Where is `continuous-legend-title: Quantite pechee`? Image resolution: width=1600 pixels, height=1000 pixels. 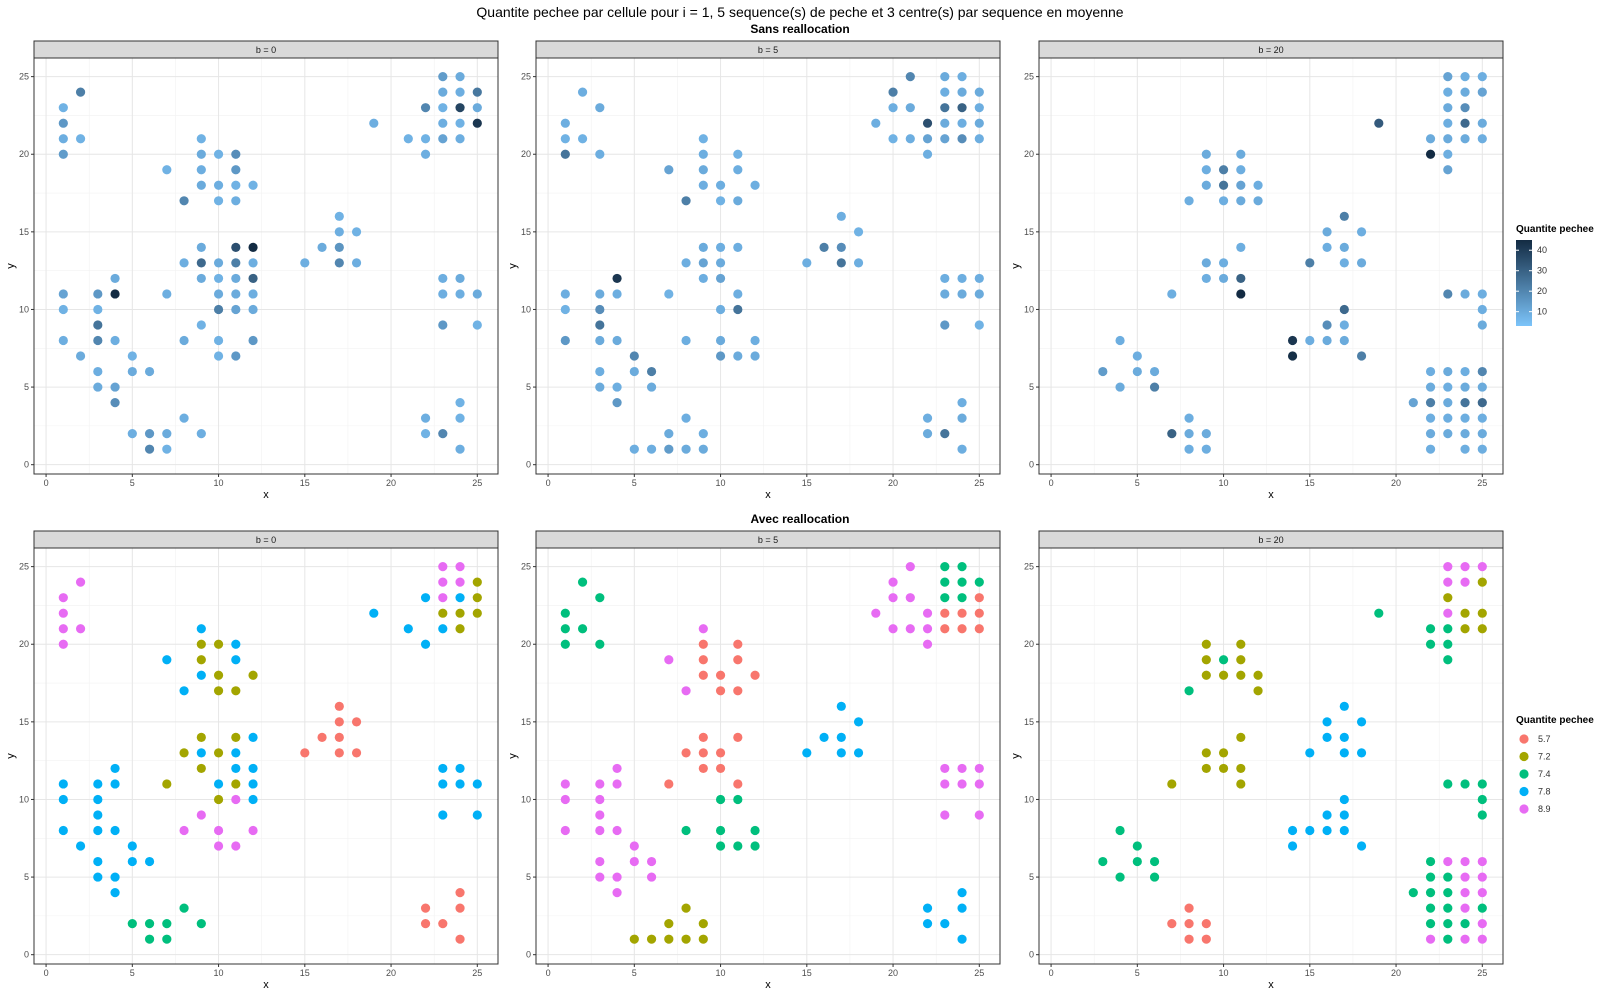
continuous-legend-title: Quantite pechee is located at coordinates (1555, 229).